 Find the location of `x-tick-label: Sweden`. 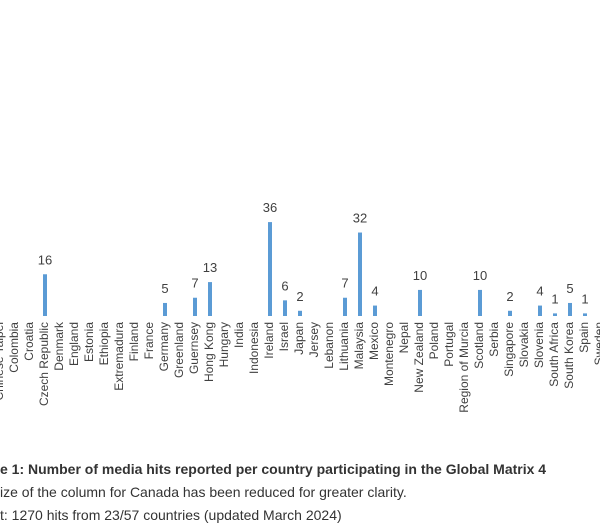

x-tick-label: Sweden is located at coordinates (596, 343).